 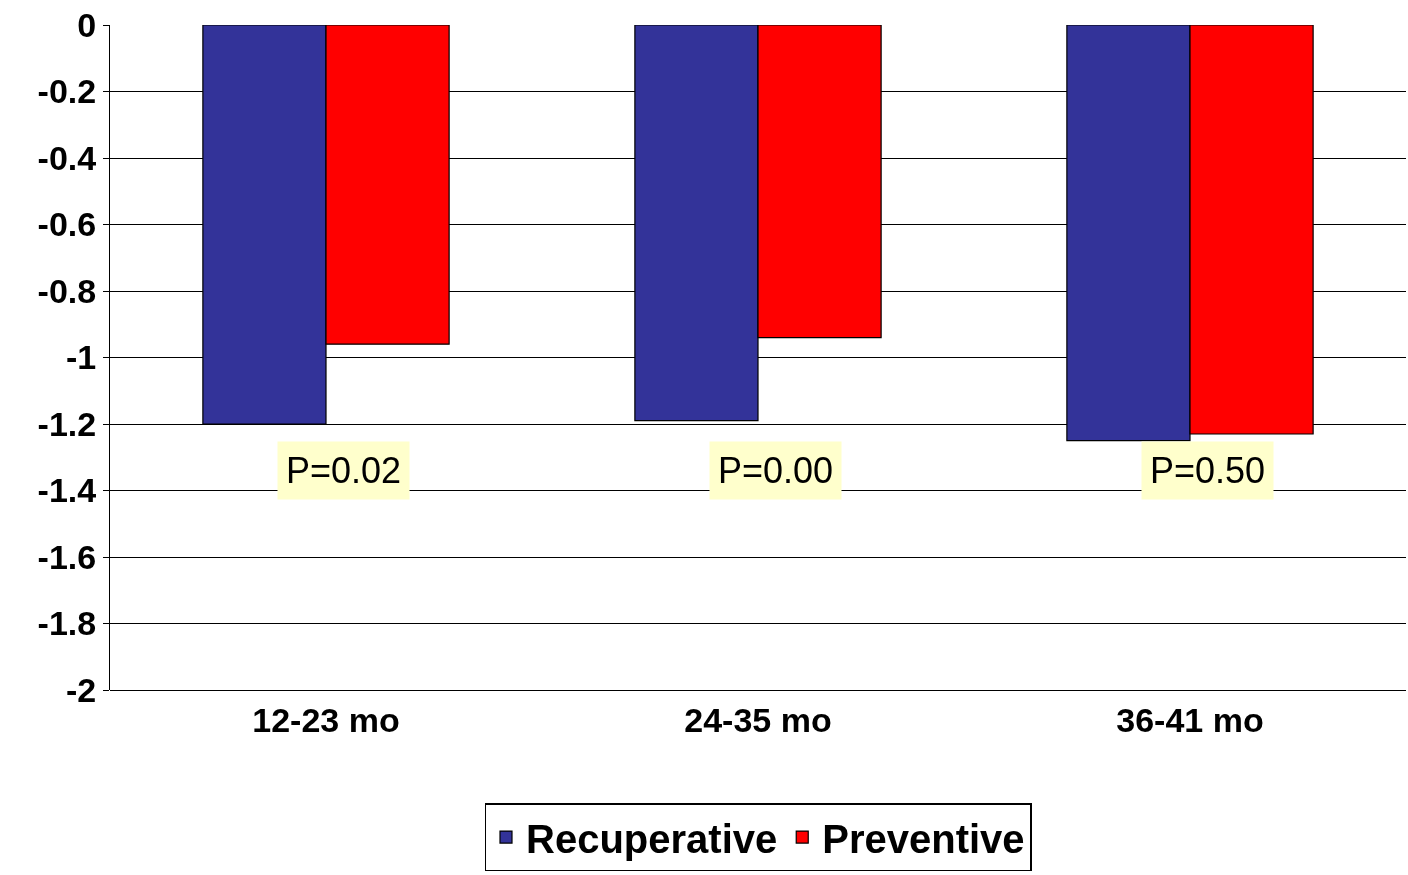 What do you see at coordinates (81, 357) in the screenshot?
I see `y-tick-label: -1` at bounding box center [81, 357].